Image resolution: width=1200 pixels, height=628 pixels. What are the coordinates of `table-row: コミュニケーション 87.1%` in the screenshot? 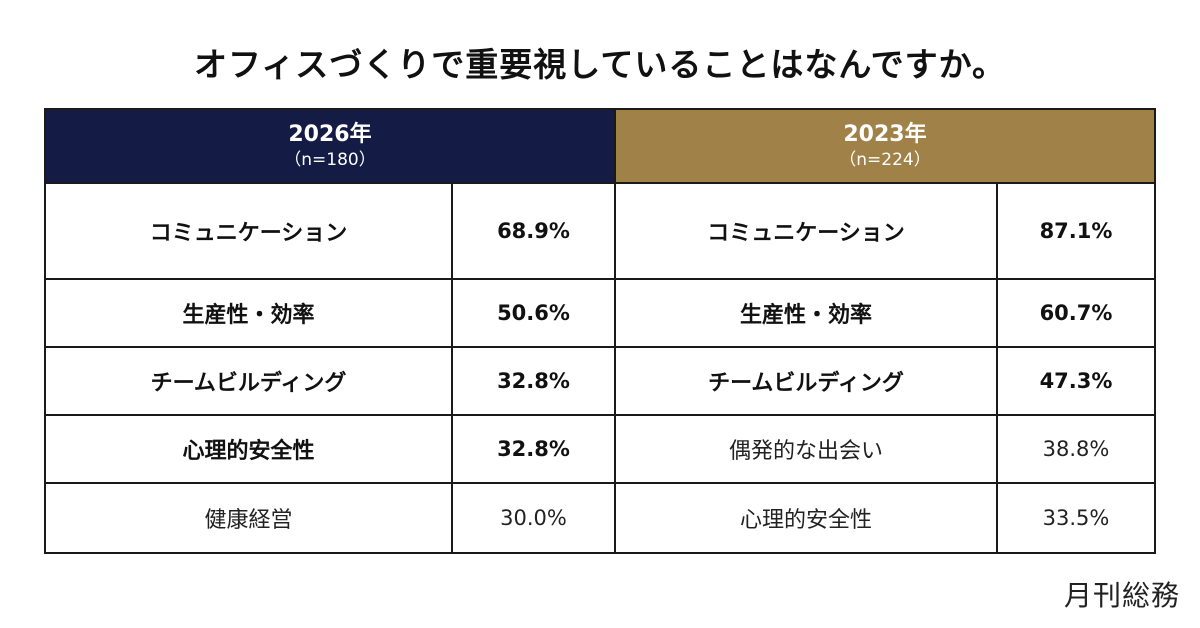 It's located at (885, 232).